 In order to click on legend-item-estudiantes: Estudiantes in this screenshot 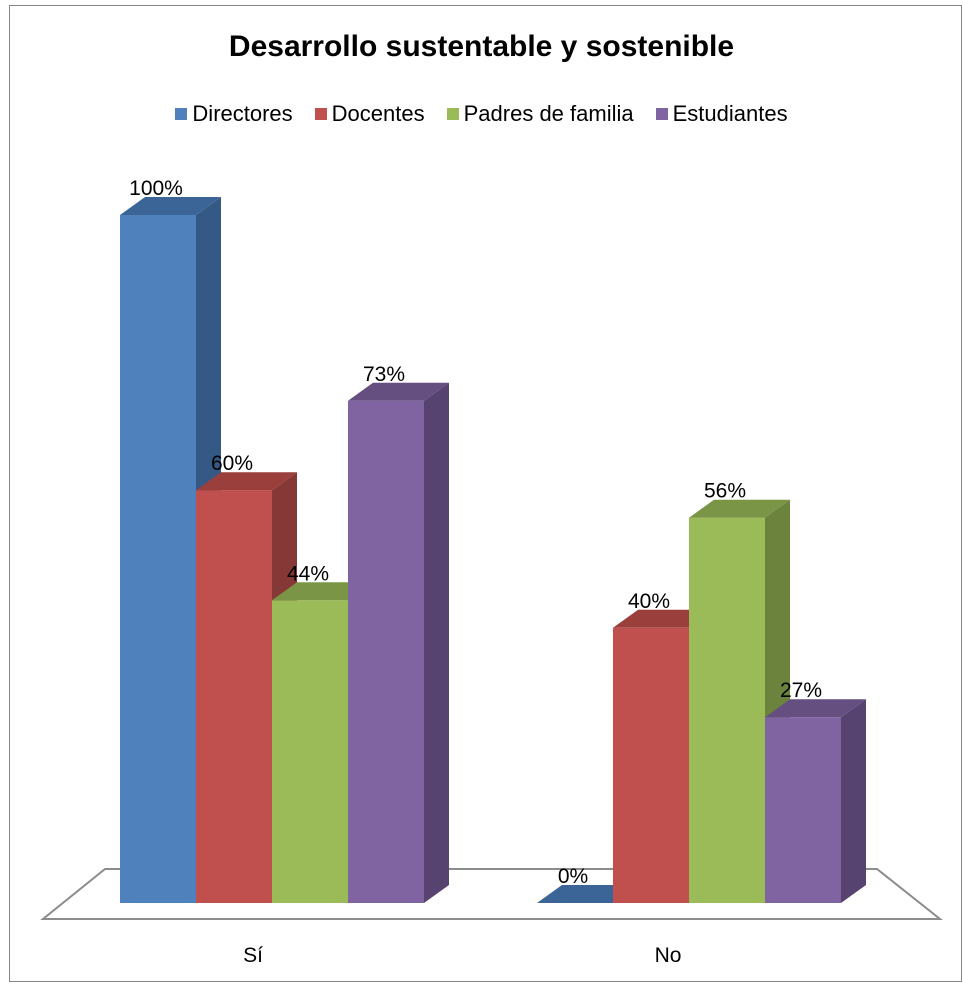, I will do `click(721, 114)`.